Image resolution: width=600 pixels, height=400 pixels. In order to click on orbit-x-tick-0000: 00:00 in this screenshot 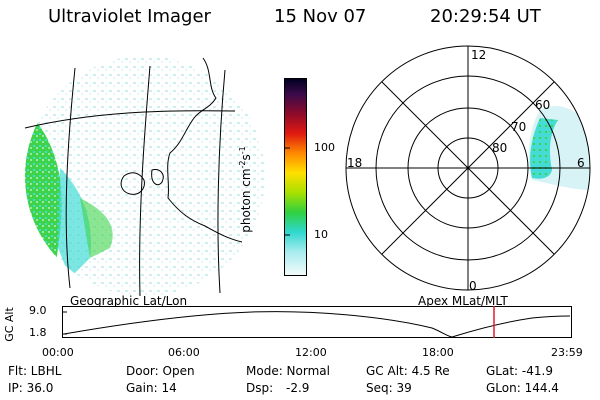, I will do `click(58, 352)`.